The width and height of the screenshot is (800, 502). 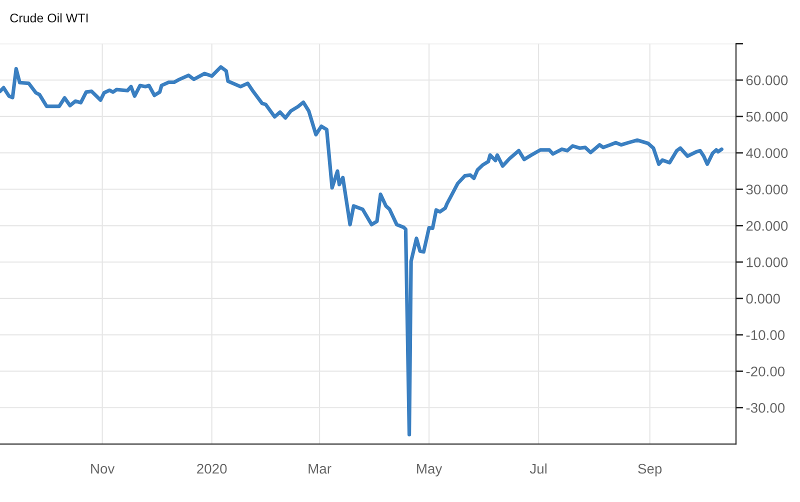 What do you see at coordinates (767, 225) in the screenshot?
I see `y-tick-label: 20.000` at bounding box center [767, 225].